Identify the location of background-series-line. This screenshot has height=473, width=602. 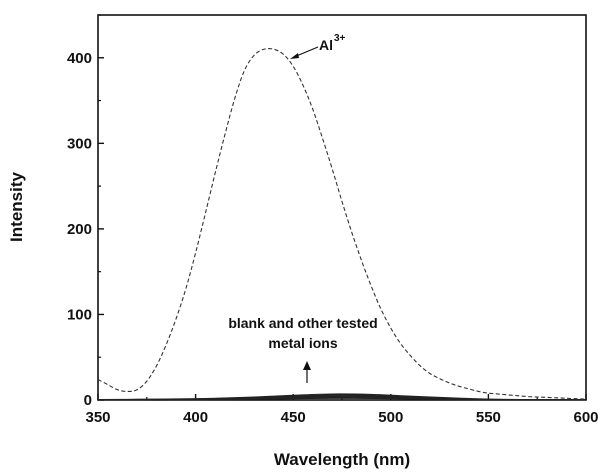
(342, 397).